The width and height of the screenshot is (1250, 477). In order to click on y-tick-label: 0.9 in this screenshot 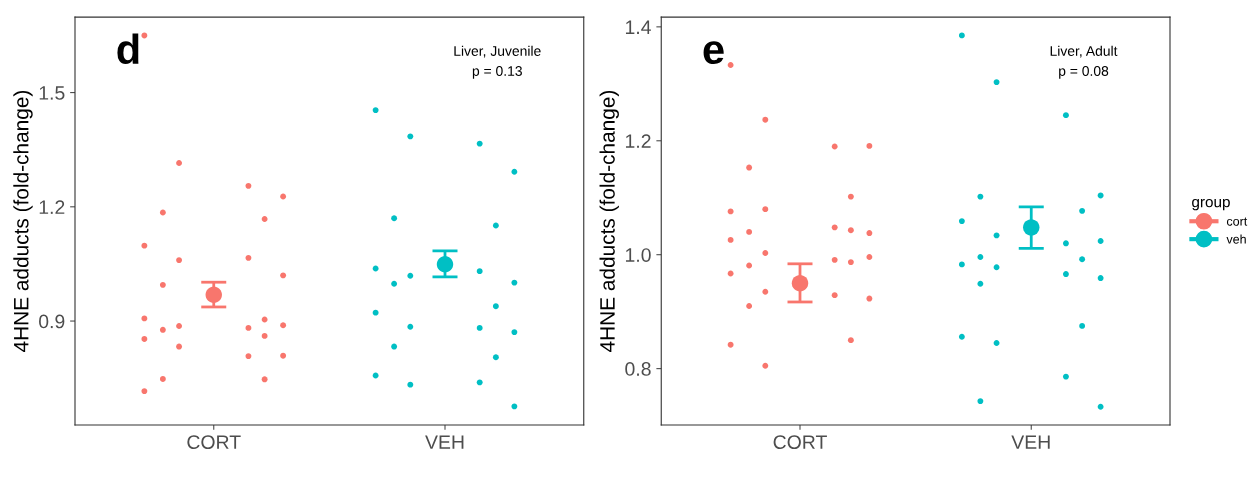, I will do `click(52, 321)`.